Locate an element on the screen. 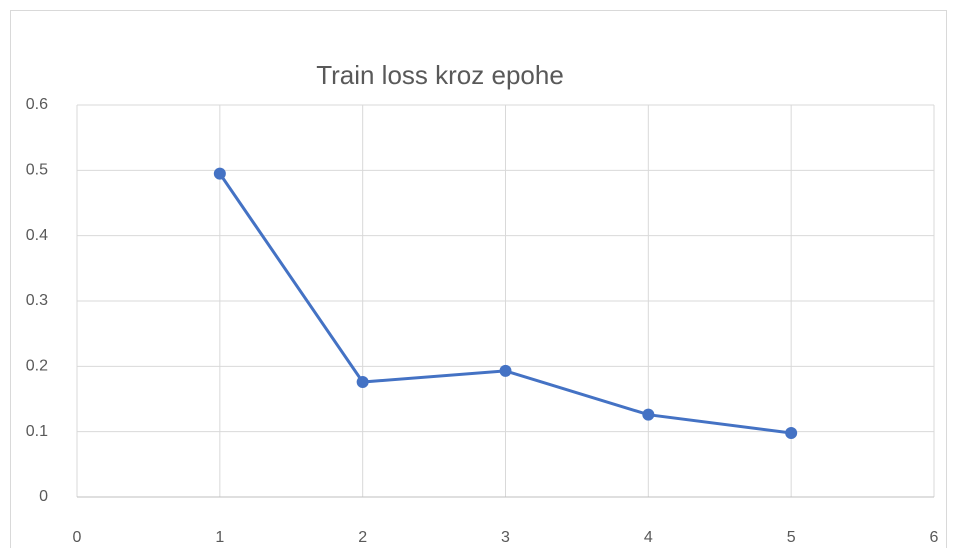 Image resolution: width=957 pixels, height=553 pixels. x-tick-label: 4 is located at coordinates (648, 537).